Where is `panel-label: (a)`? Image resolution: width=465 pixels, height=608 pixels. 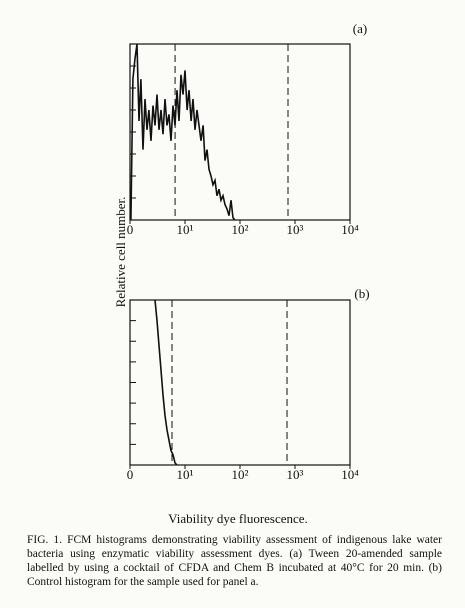
panel-label: (a) is located at coordinates (360, 28).